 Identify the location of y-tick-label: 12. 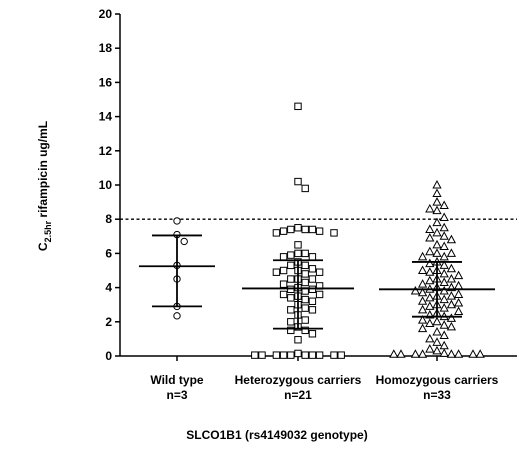
(106, 151).